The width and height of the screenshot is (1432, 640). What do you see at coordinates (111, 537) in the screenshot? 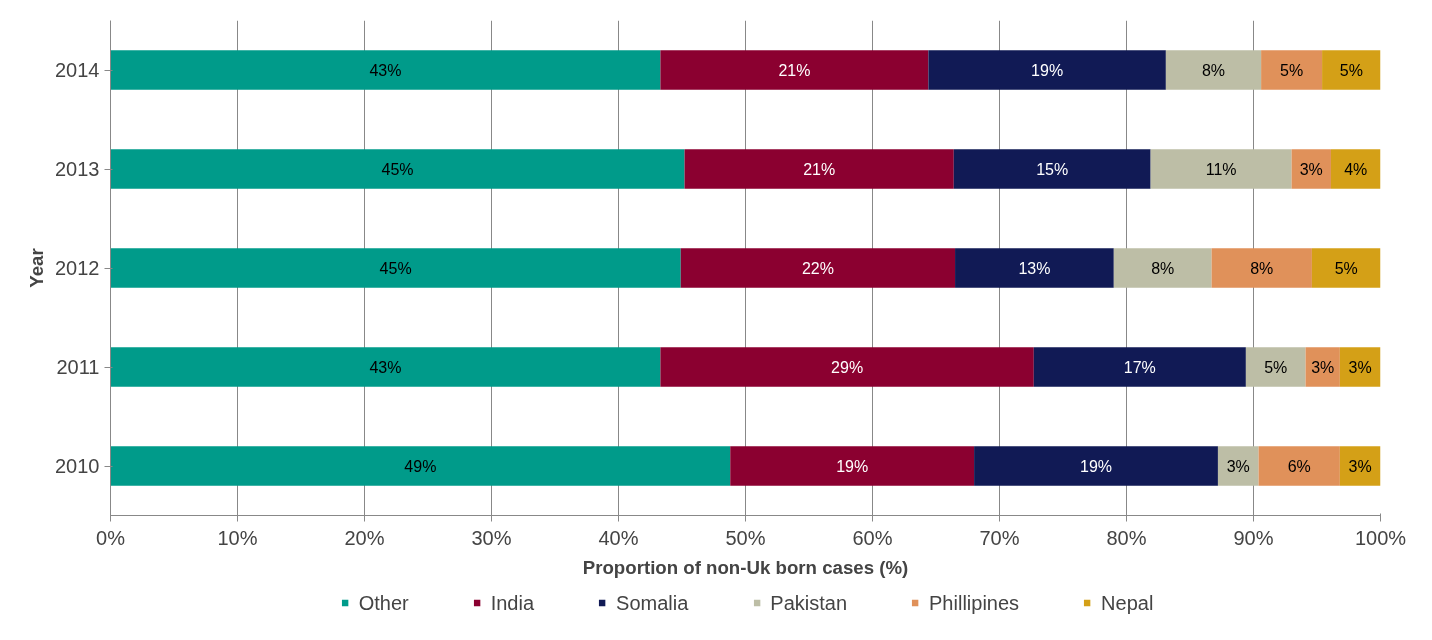
I see `x-tick-label: 0%` at bounding box center [111, 537].